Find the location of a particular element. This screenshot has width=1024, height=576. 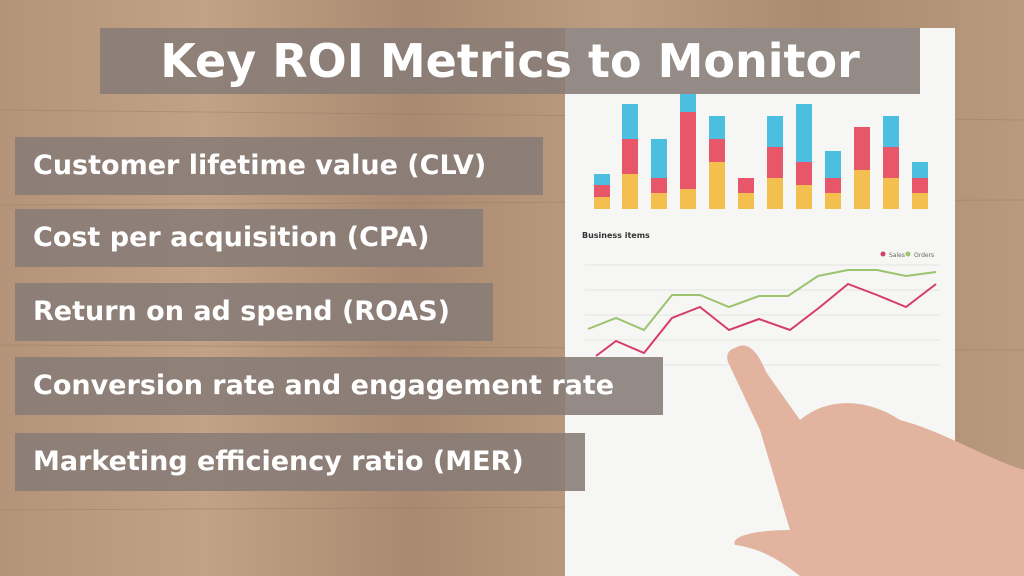

metric-item: Return on ad spend (ROAS) is located at coordinates (254, 312).